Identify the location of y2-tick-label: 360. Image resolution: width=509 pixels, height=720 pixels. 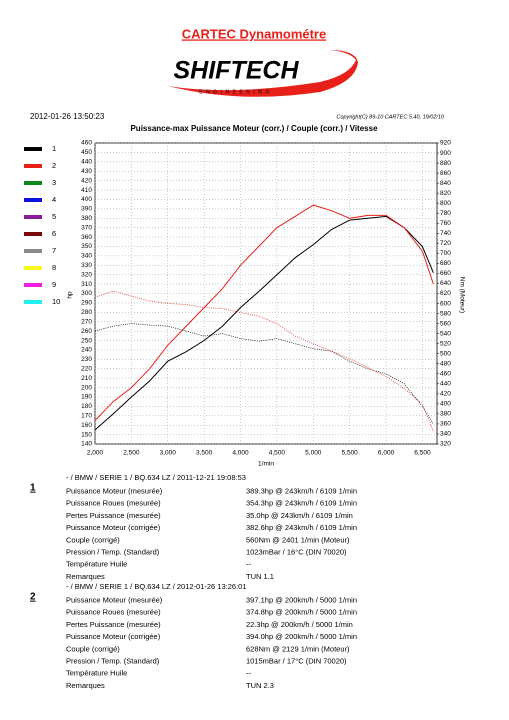
(445, 424).